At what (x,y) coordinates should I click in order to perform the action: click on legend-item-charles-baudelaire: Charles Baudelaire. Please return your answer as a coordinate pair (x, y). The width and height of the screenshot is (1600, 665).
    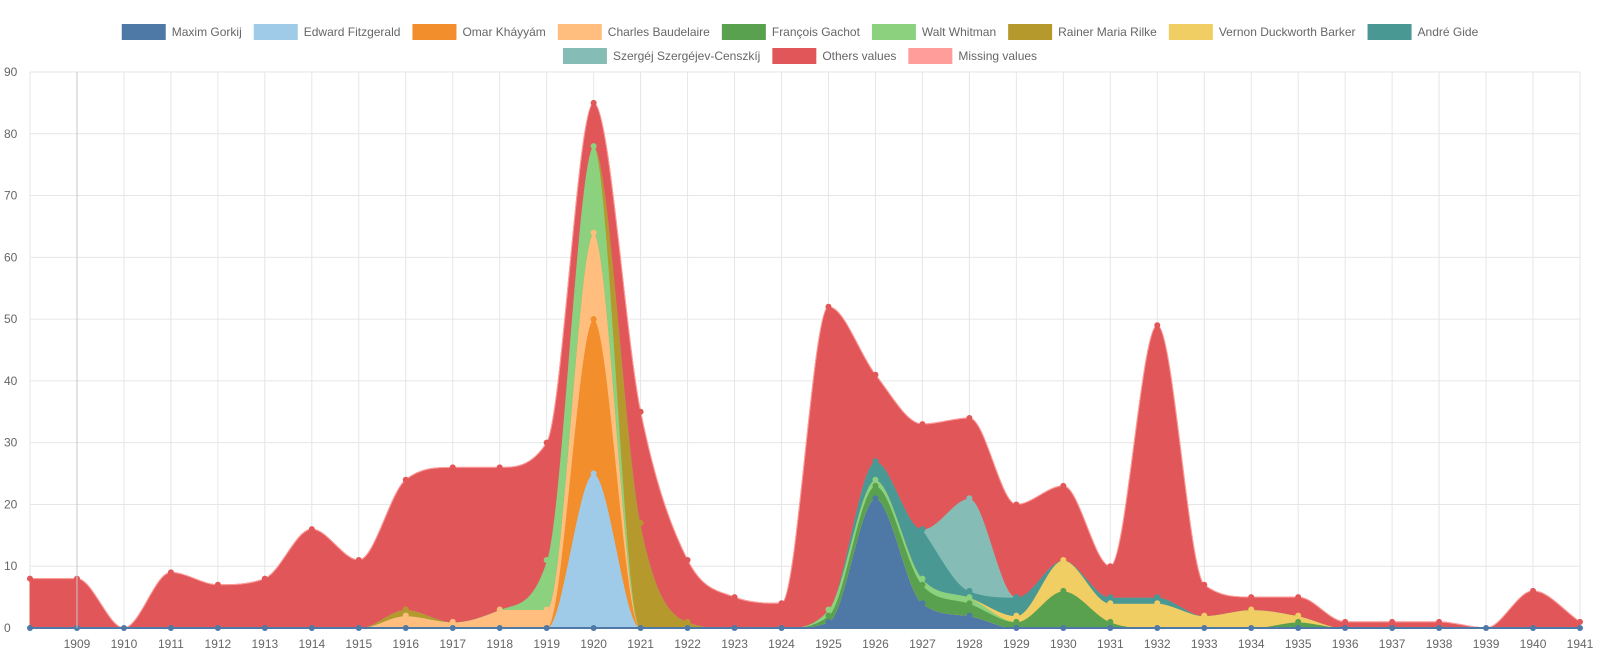
    Looking at the image, I should click on (633, 32).